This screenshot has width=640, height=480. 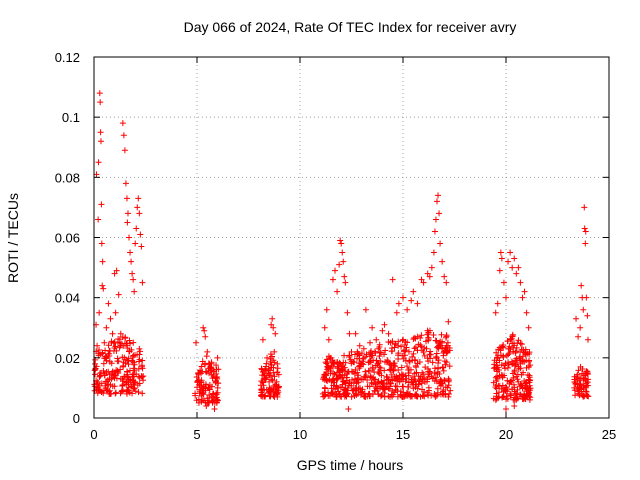 What do you see at coordinates (300, 434) in the screenshot?
I see `x-tick-label: 10` at bounding box center [300, 434].